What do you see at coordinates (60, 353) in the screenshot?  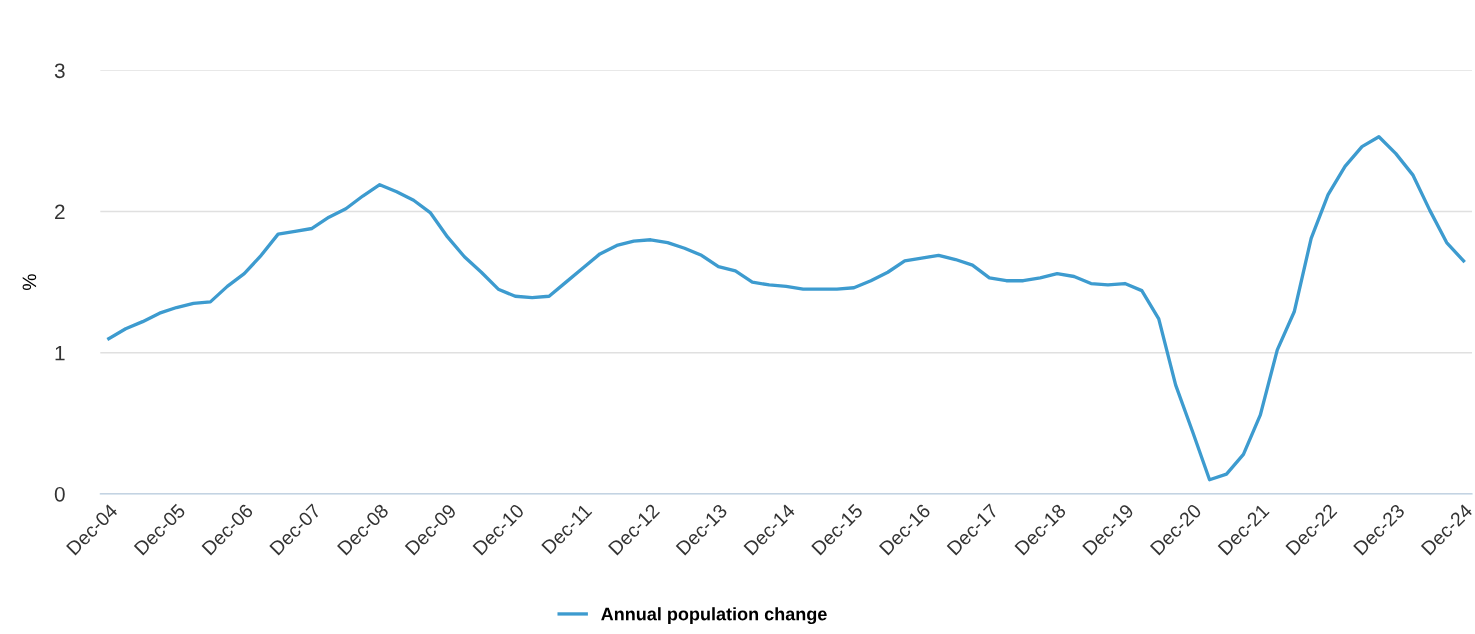 I see `y-tick-label: 1` at bounding box center [60, 353].